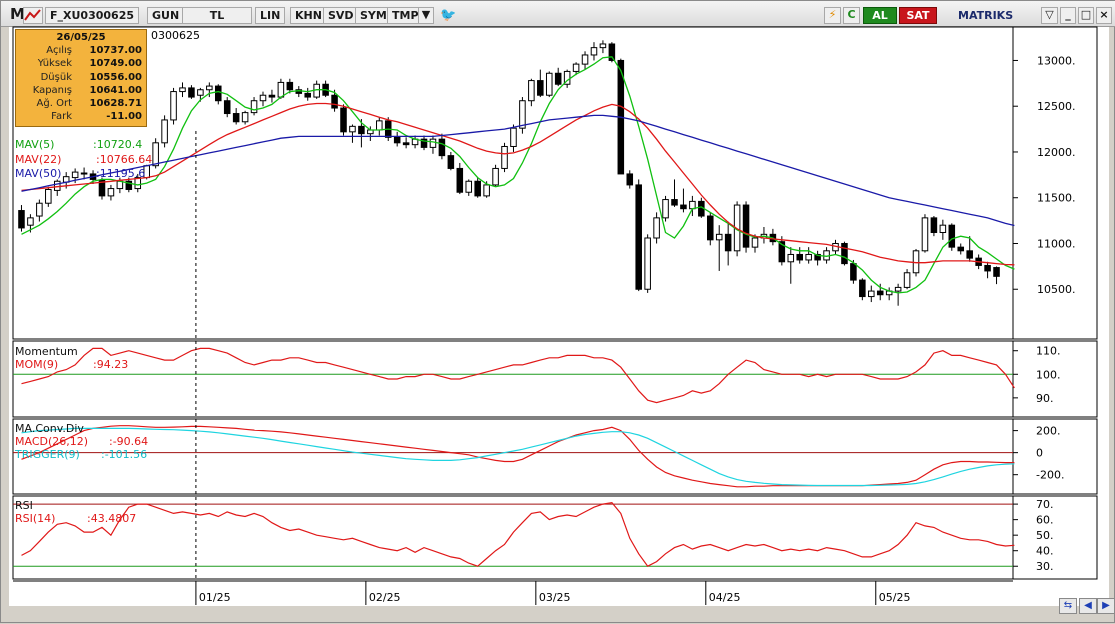 The height and width of the screenshot is (624, 1115). I want to click on x-tick-label: 03/25, so click(555, 597).